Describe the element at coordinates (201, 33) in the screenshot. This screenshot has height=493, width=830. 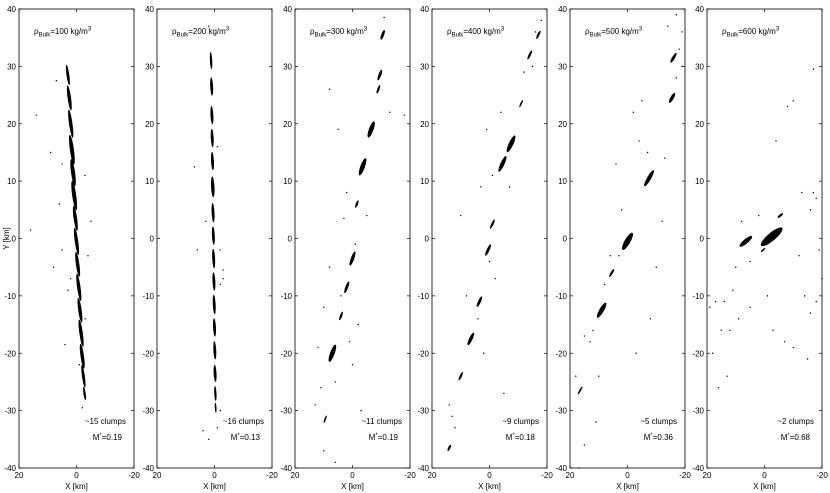
I see `panel-title: ρBulk=200 kg/m3` at that location.